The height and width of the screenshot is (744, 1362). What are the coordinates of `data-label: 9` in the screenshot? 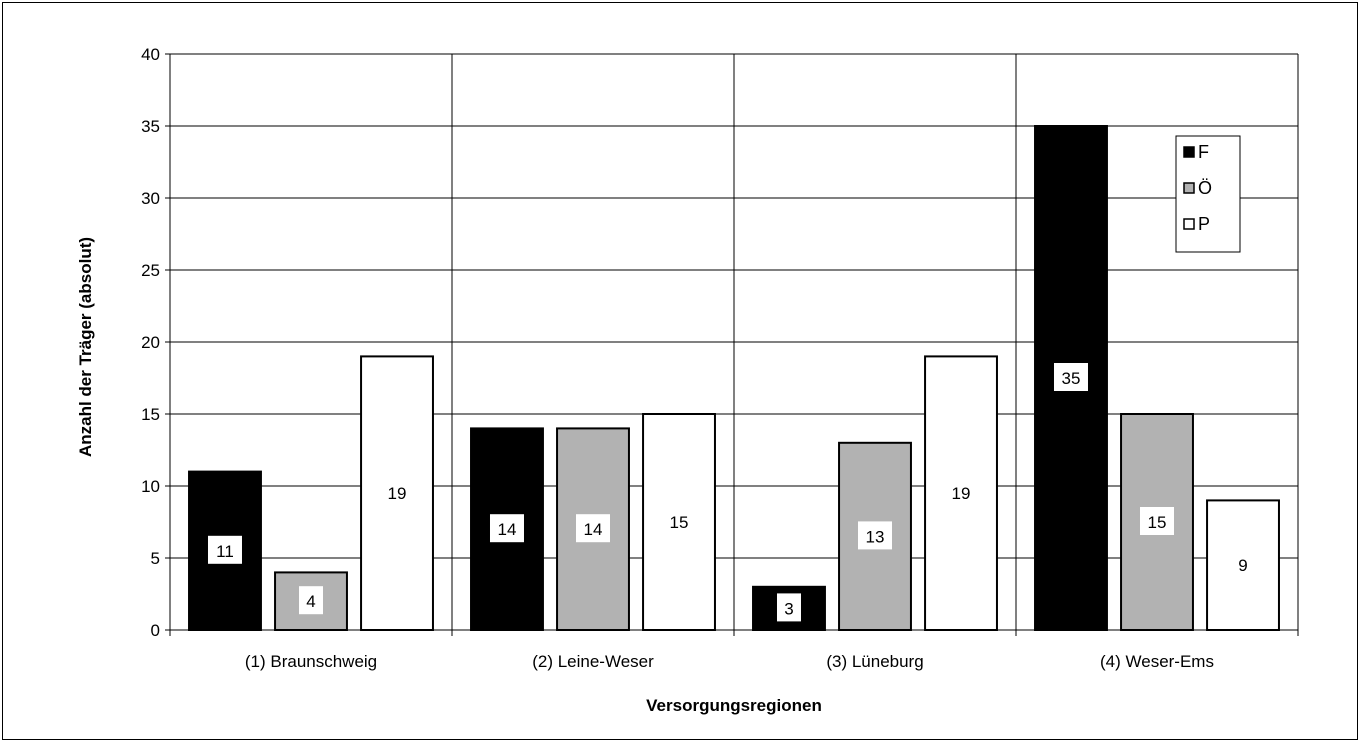 It's located at (1242, 565).